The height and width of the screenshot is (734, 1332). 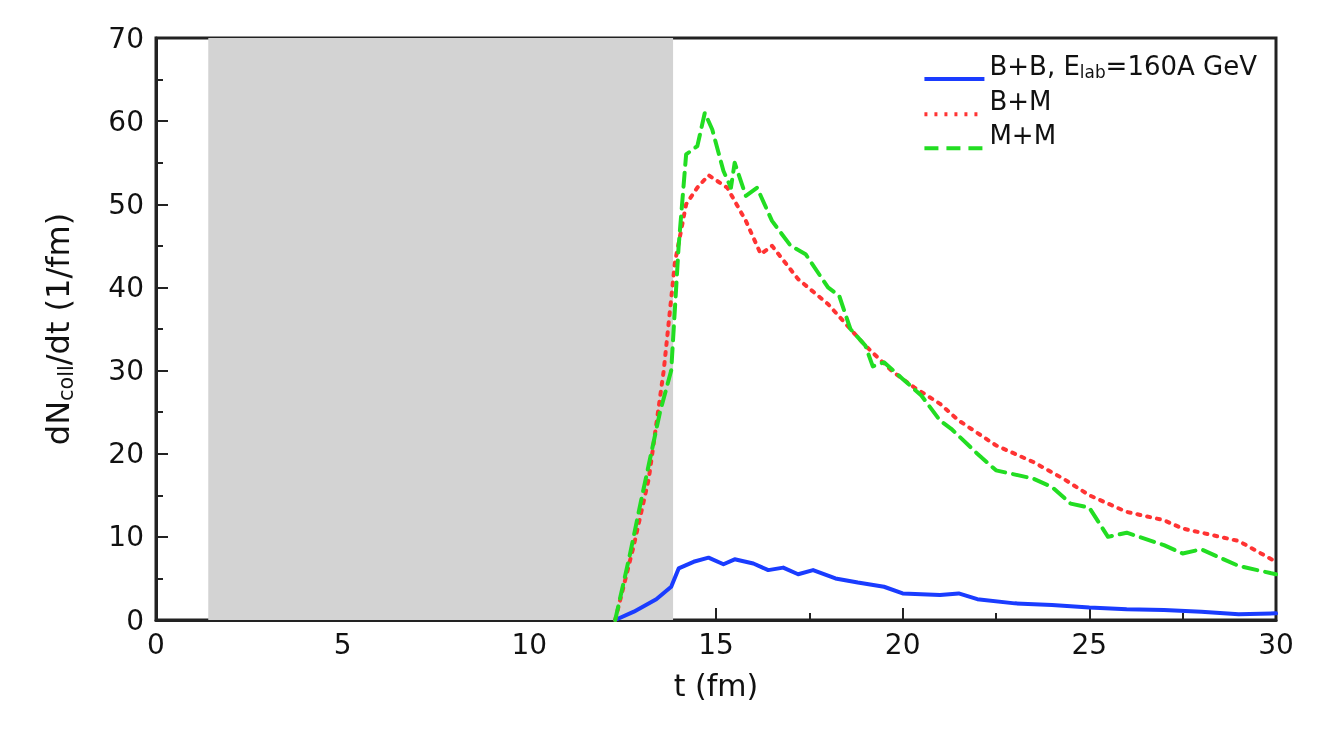 I want to click on x-axis-title: t (fm), so click(x=716, y=685).